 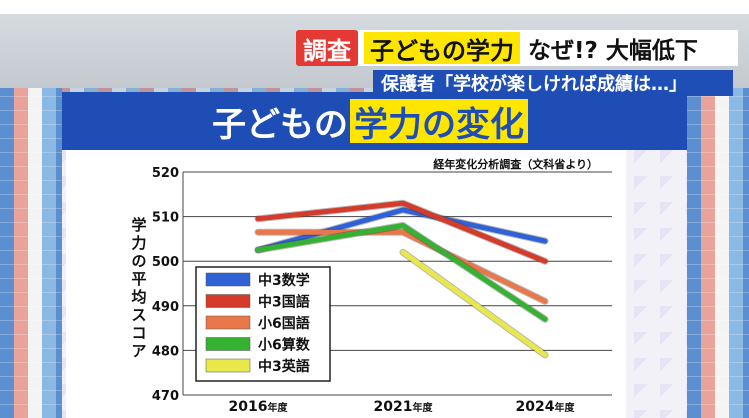 What do you see at coordinates (138, 351) in the screenshot?
I see `y-axis-label-char: ア` at bounding box center [138, 351].